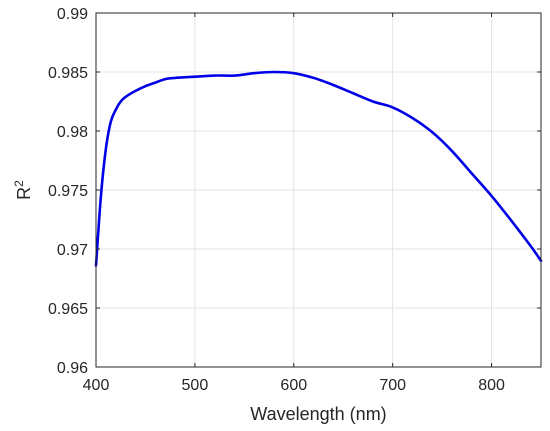 The image size is (550, 431). Describe the element at coordinates (72, 368) in the screenshot. I see `y-tick-label: 0.96` at that location.